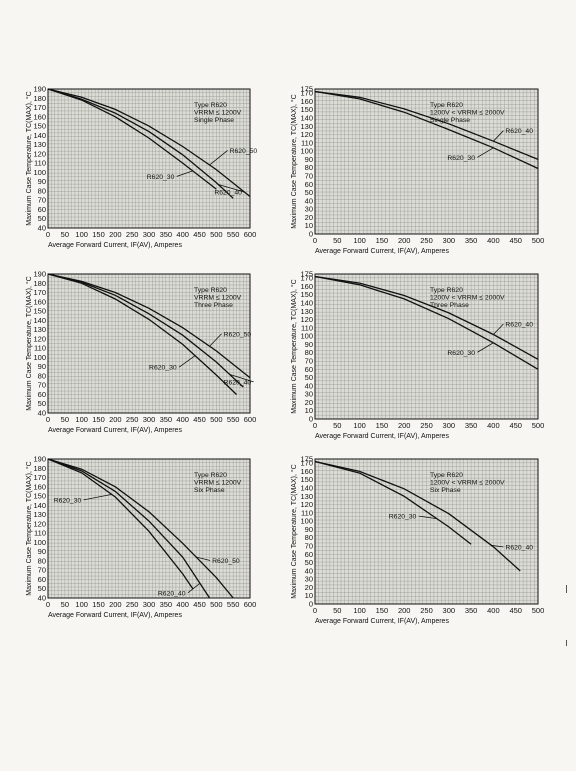  Describe the element at coordinates (311, 234) in the screenshot. I see `y-tick-label: 0` at that location.